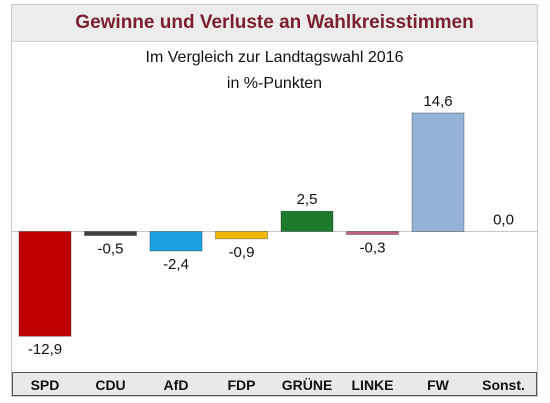  What do you see at coordinates (111, 249) in the screenshot?
I see `value-label: -0,5` at bounding box center [111, 249].